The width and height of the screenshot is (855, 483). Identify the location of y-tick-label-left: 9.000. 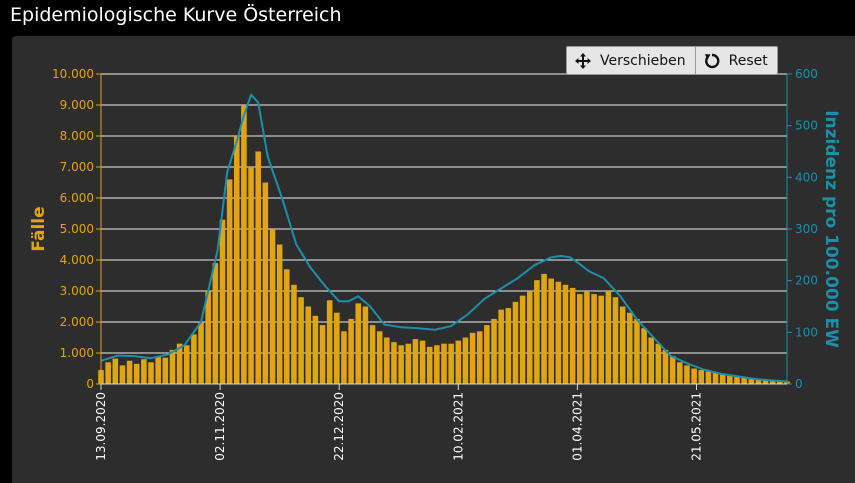
(77, 105).